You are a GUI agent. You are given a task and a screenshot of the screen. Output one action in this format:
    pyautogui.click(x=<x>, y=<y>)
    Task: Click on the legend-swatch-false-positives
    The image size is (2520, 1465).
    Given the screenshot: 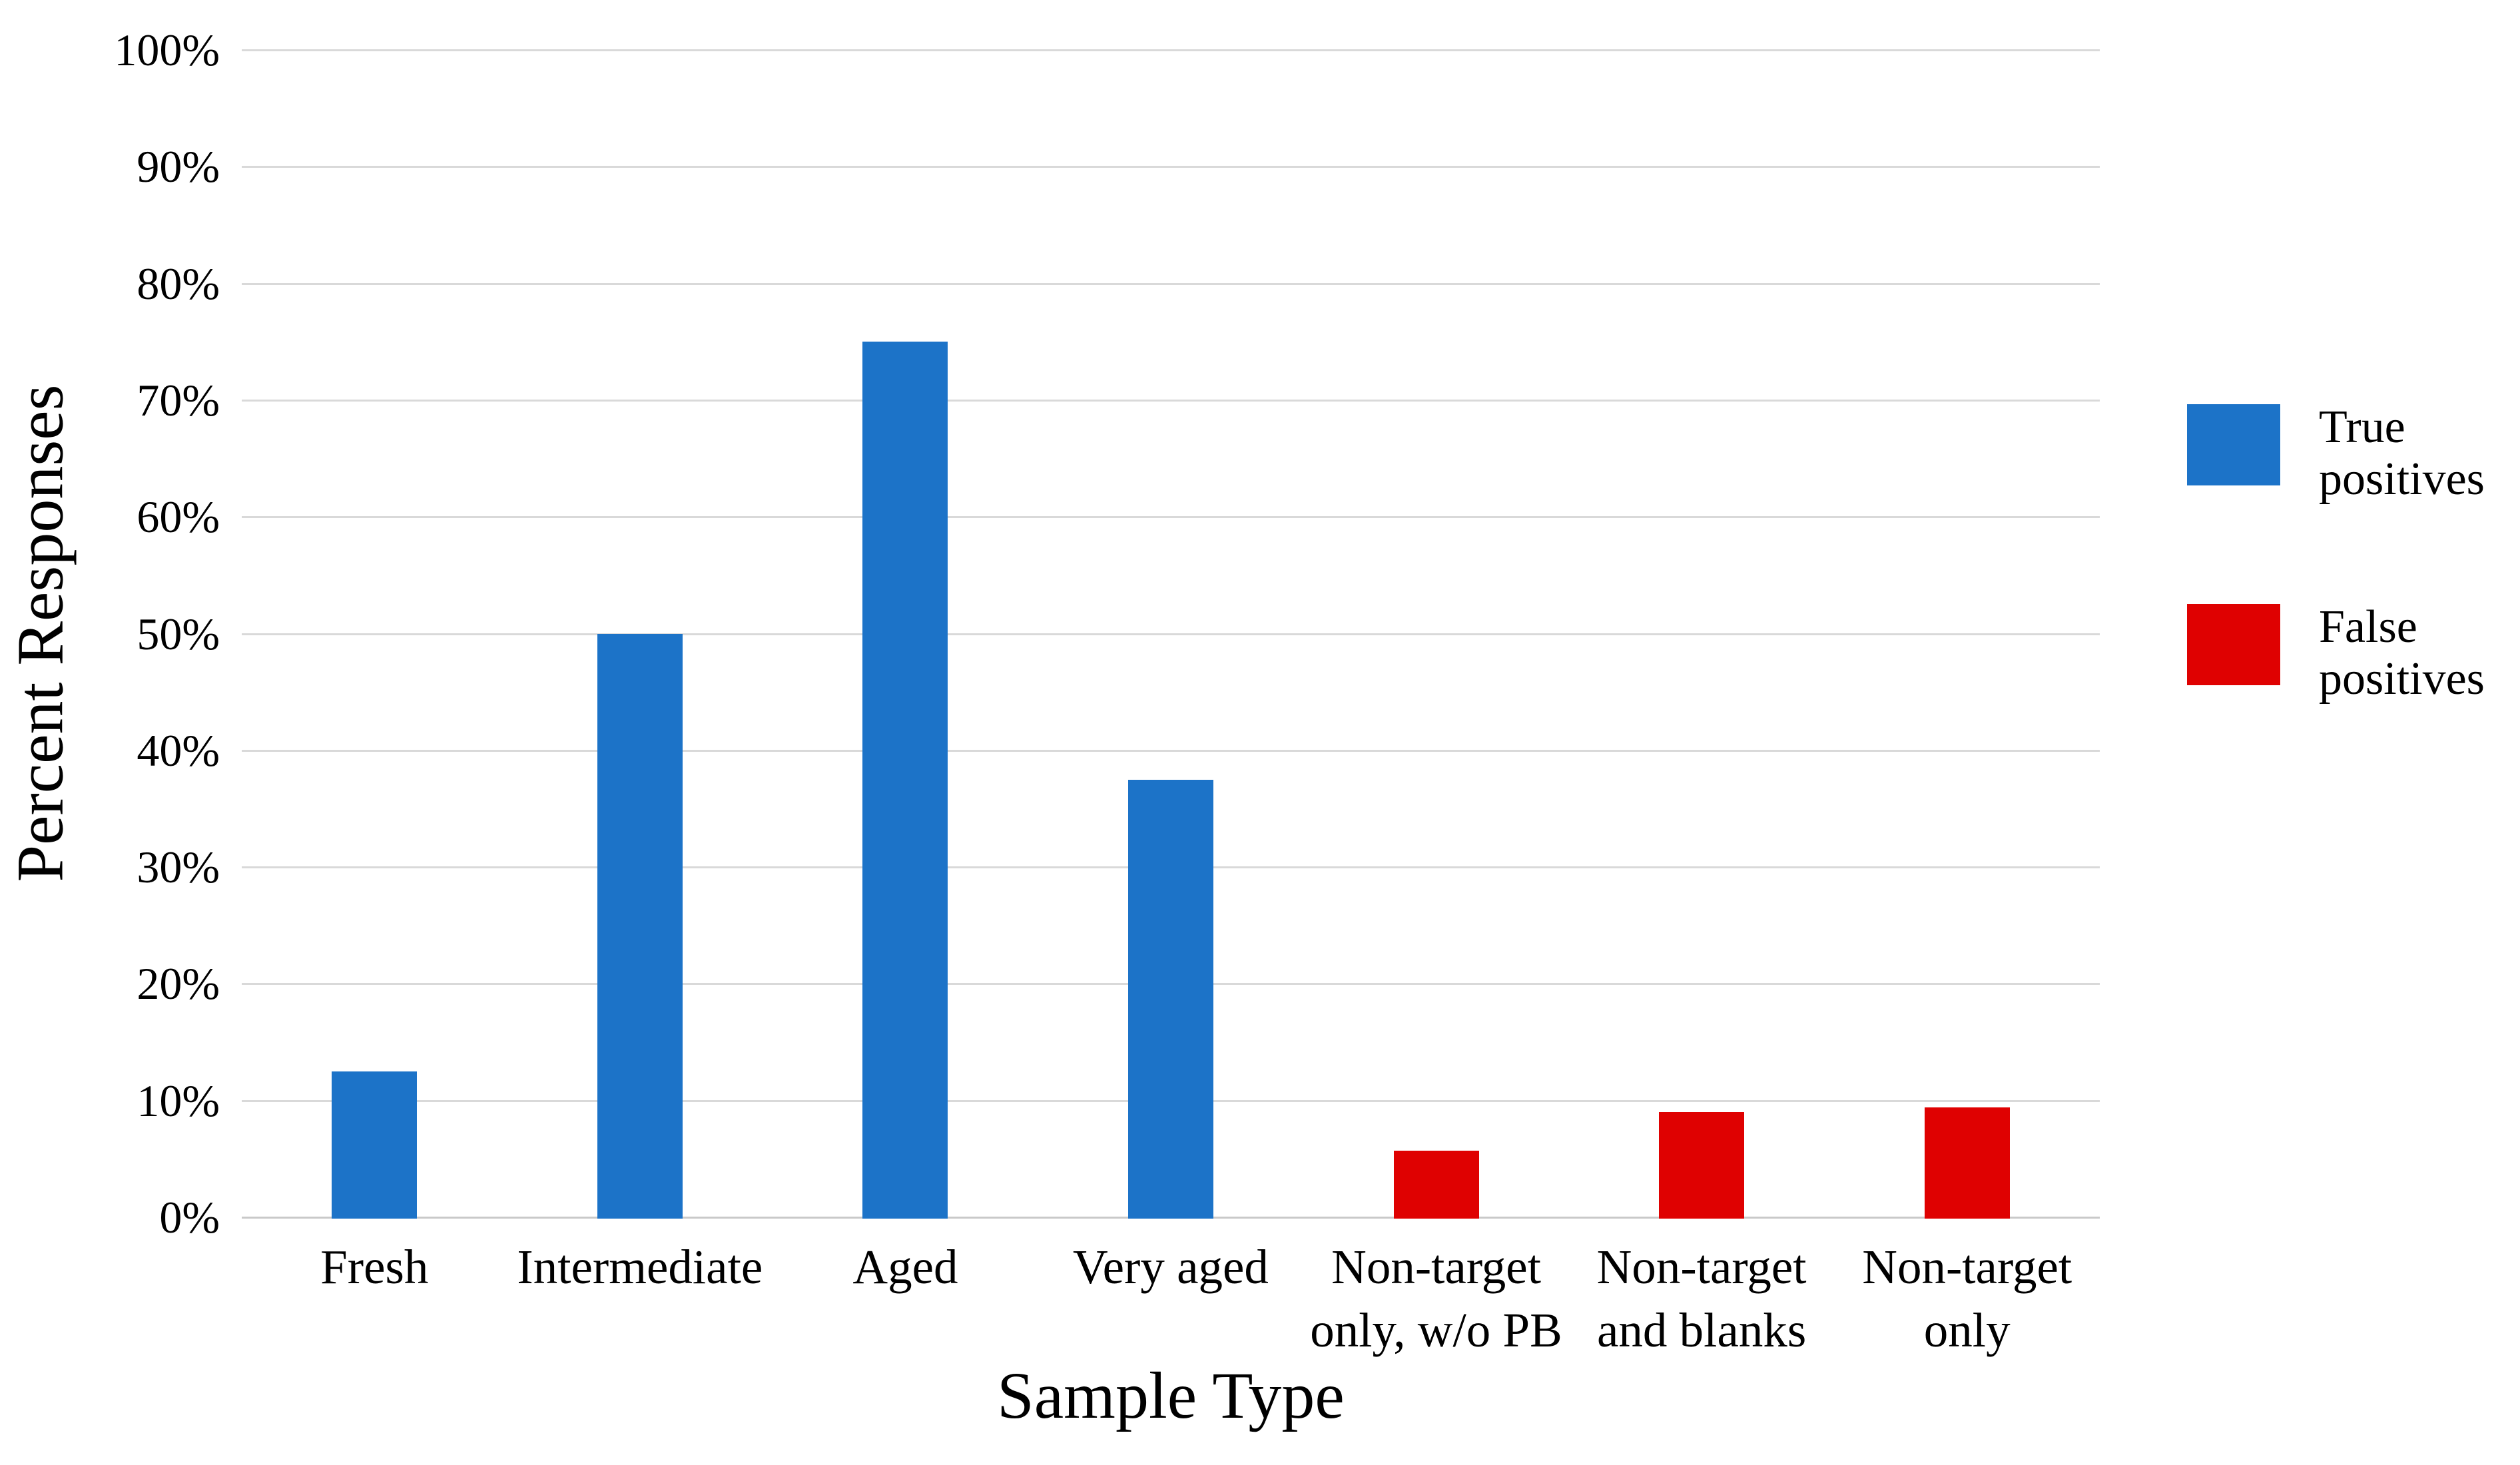 What is the action you would take?
    pyautogui.click(x=2233, y=644)
    